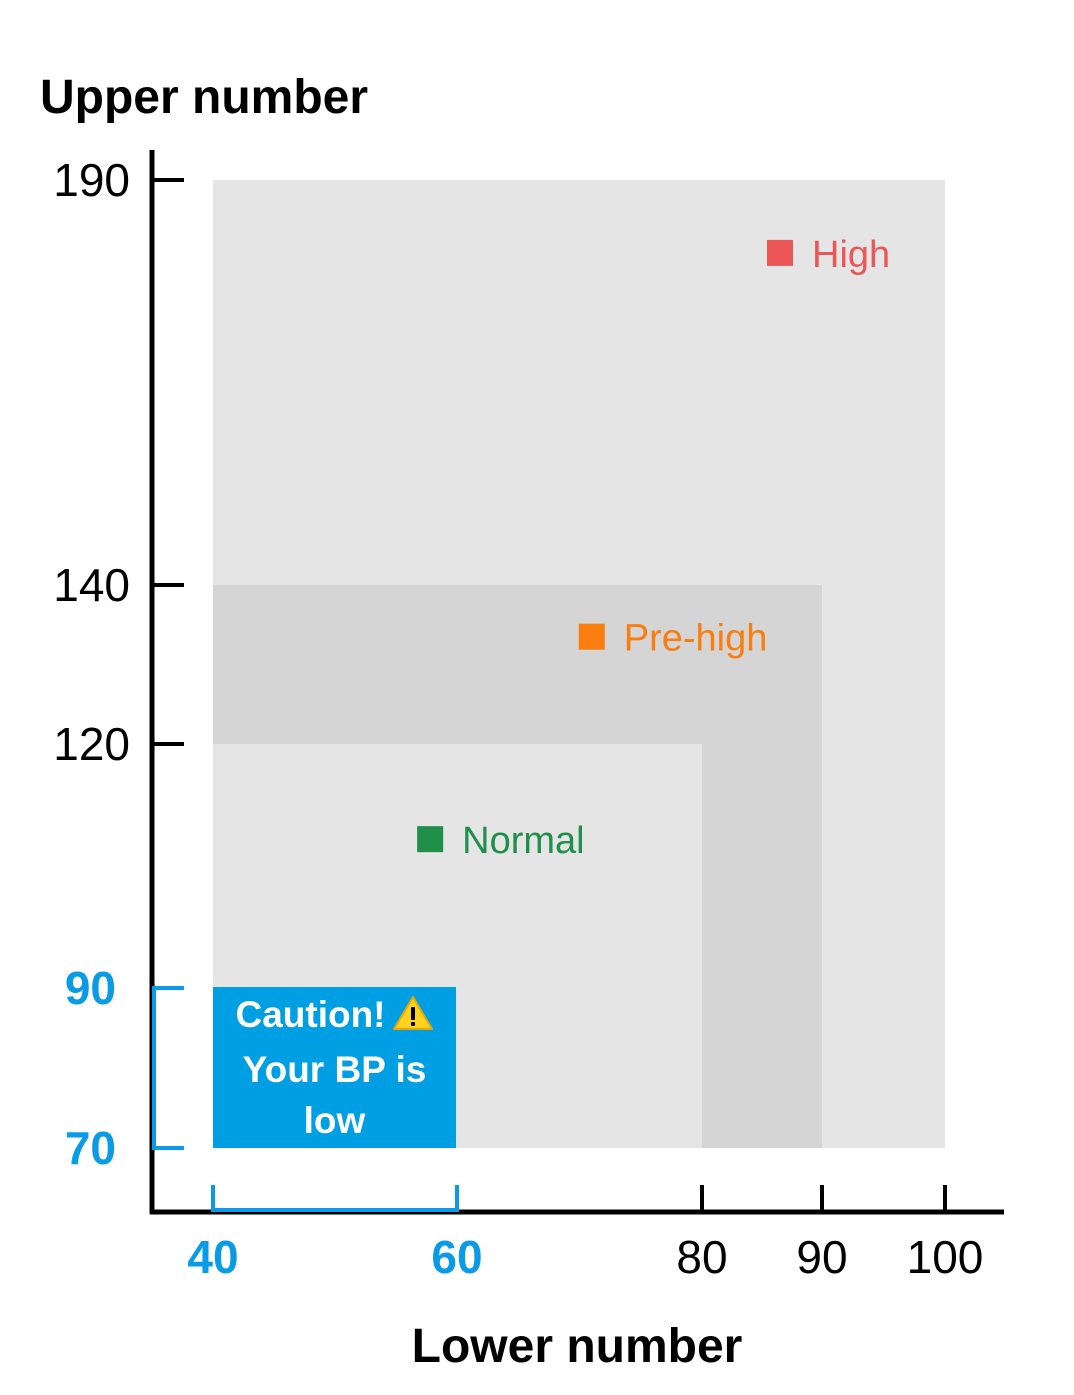  What do you see at coordinates (821, 1257) in the screenshot?
I see `x-tick-label-90: 90` at bounding box center [821, 1257].